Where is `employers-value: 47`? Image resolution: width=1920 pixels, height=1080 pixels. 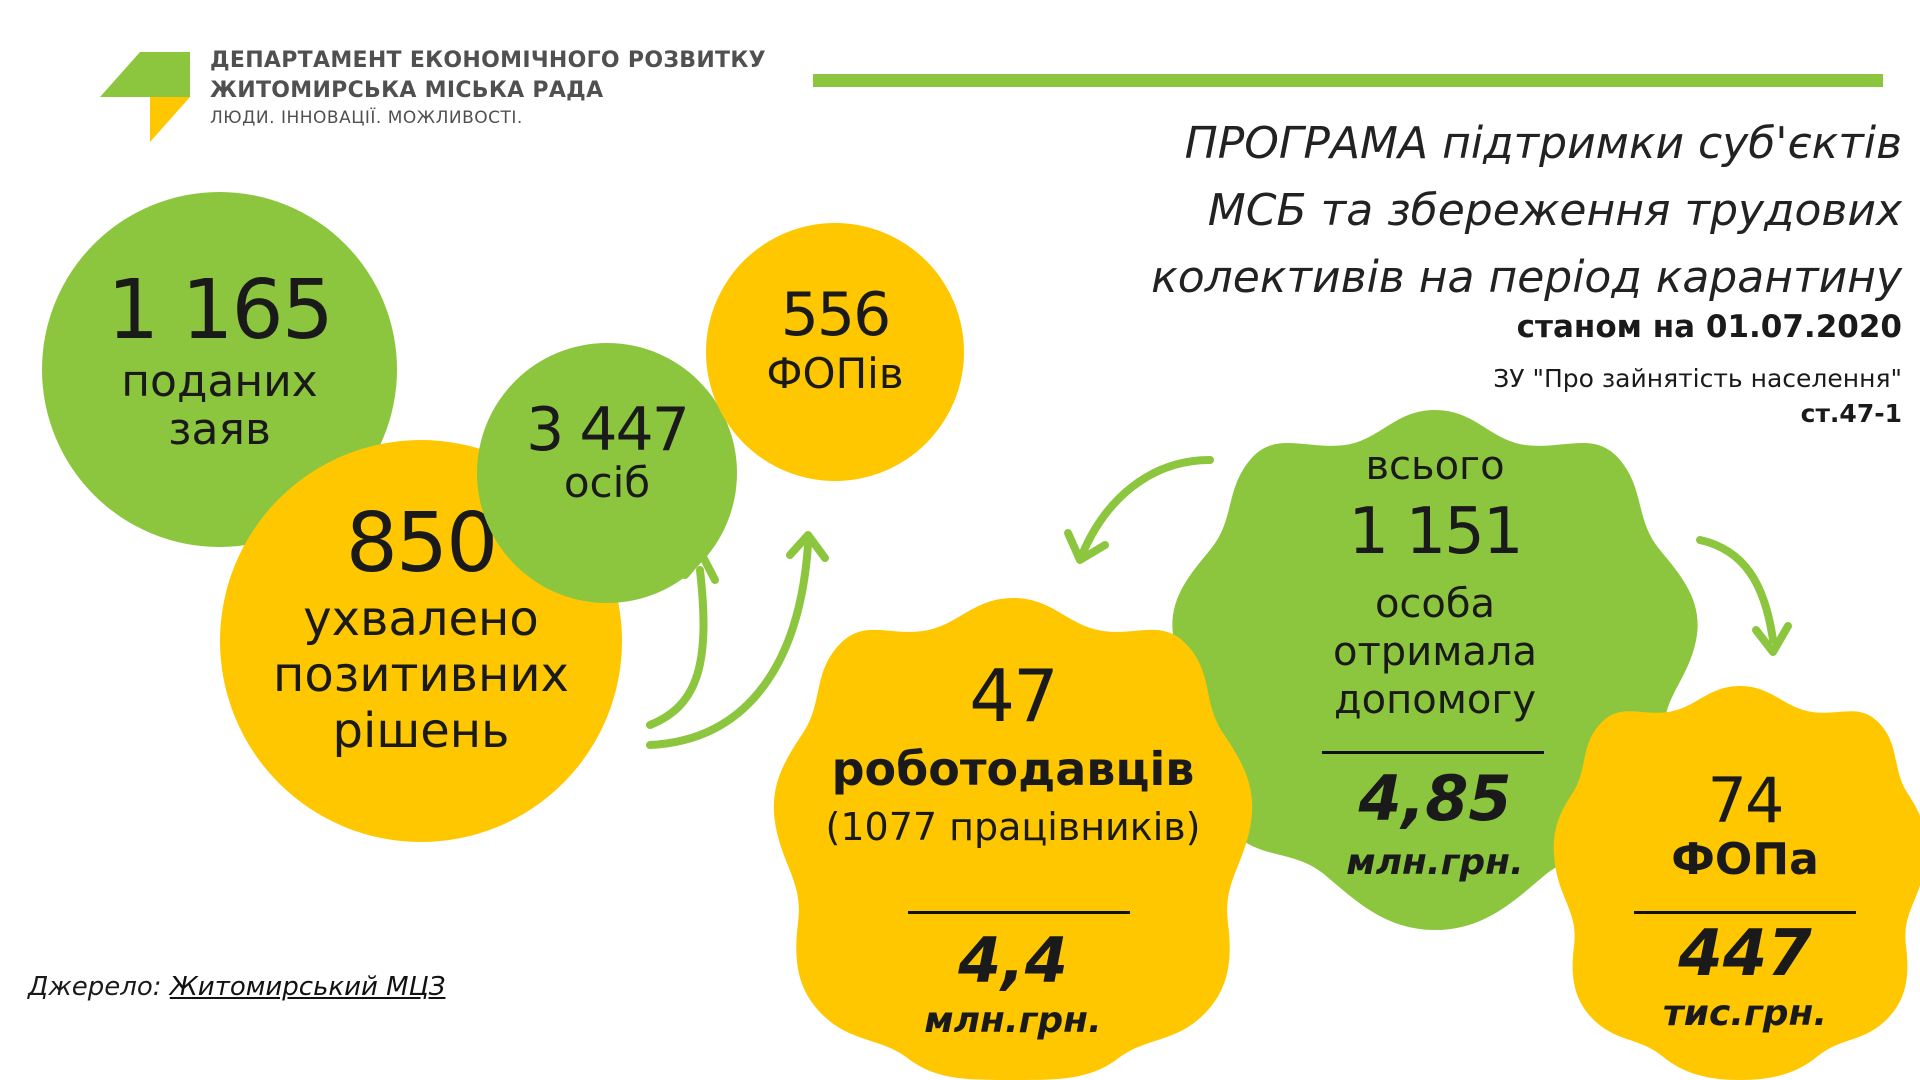 employers-value: 47 is located at coordinates (1014, 696).